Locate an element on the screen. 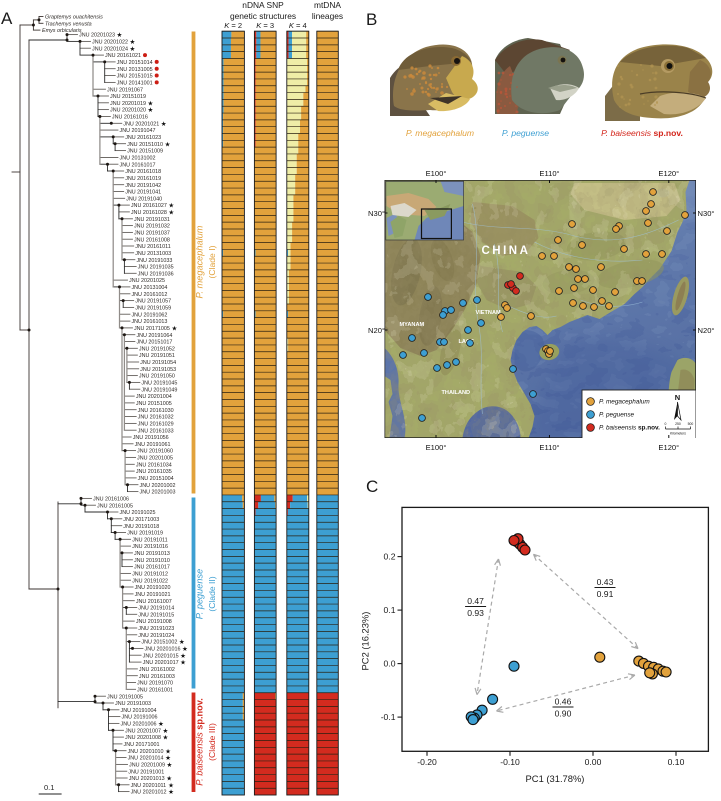 The height and width of the screenshot is (801, 721). svg-text: 0.93 is located at coordinates (475, 613).